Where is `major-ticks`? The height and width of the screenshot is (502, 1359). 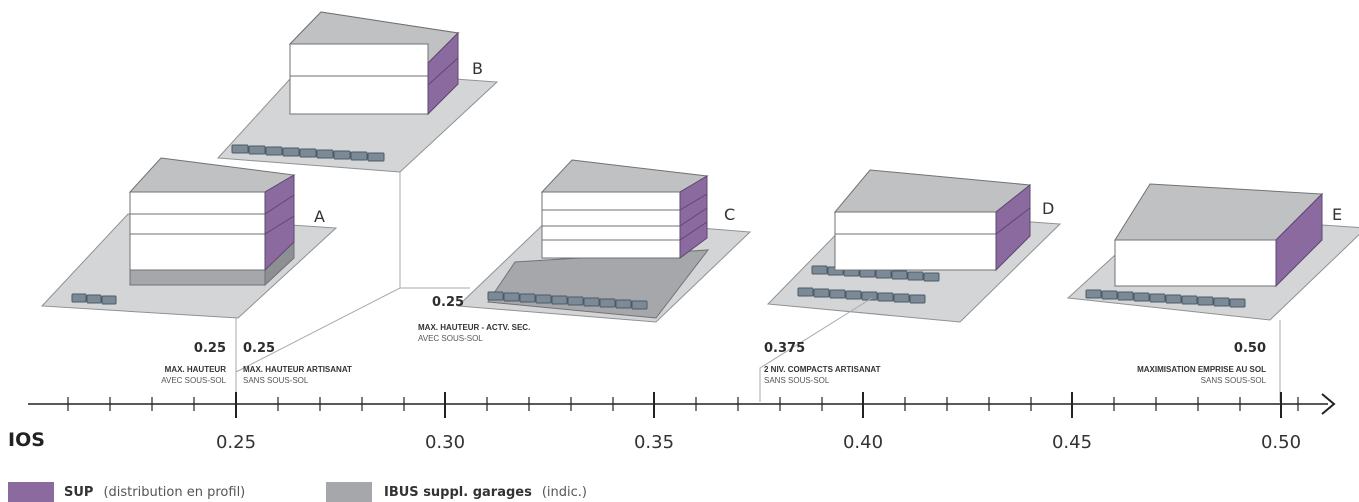
major-ticks is located at coordinates (758, 405).